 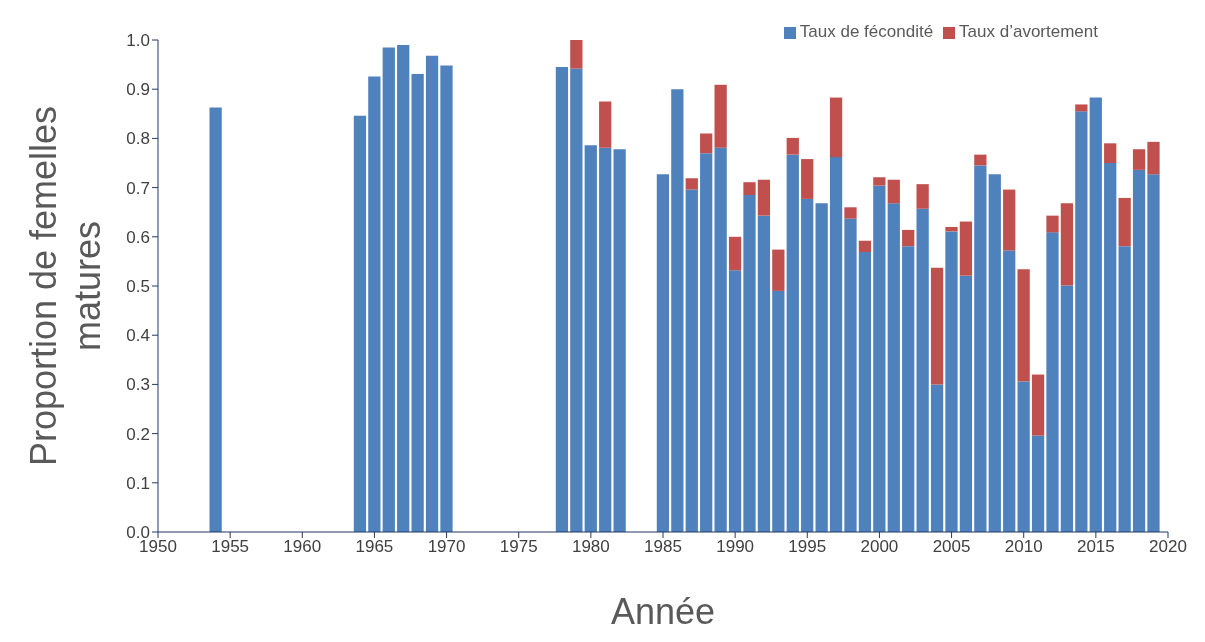 What do you see at coordinates (138, 287) in the screenshot?
I see `y-tick-label: 0.5` at bounding box center [138, 287].